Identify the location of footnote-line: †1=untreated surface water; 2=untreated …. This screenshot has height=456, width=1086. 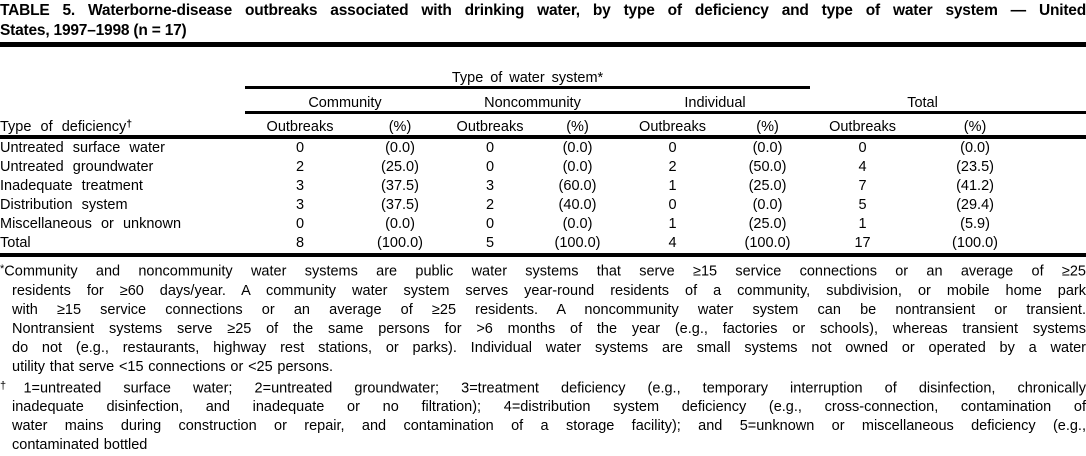
(543, 388).